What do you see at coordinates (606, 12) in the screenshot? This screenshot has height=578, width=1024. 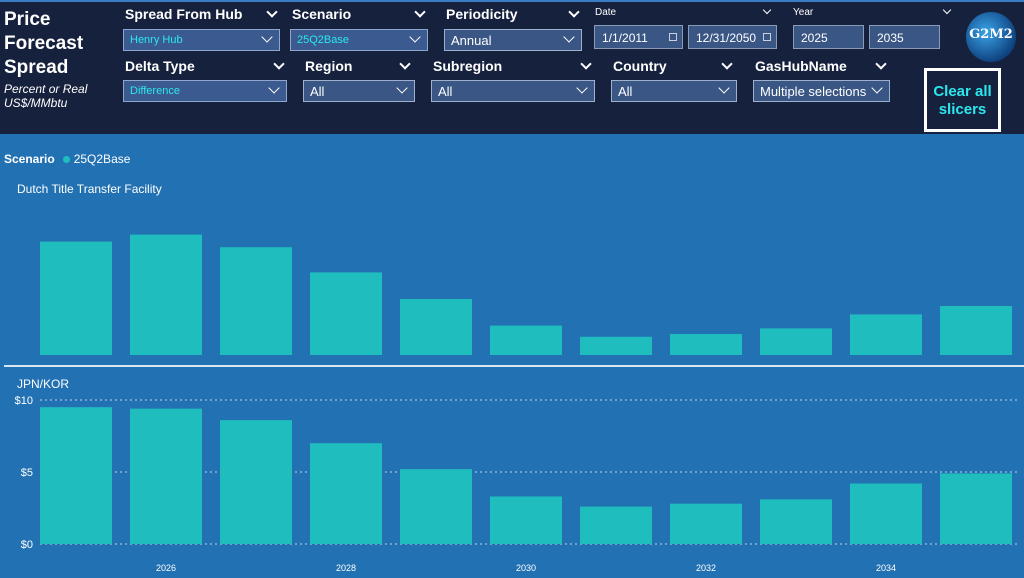 I see `date-label: Date` at bounding box center [606, 12].